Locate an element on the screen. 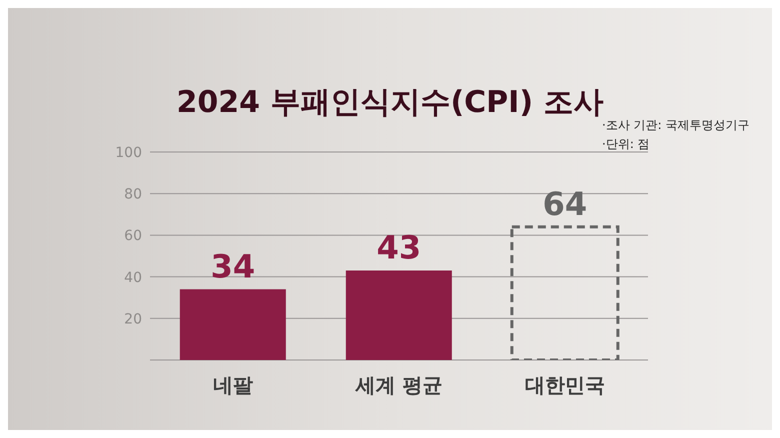 Image resolution: width=780 pixels, height=438 pixels. text: ·단위: 점 is located at coordinates (626, 144).